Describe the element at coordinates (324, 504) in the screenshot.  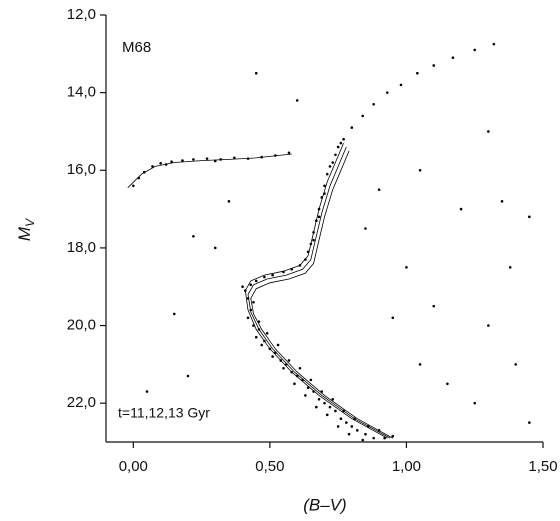
I see `x-axis-label: (B–V)` at that location.